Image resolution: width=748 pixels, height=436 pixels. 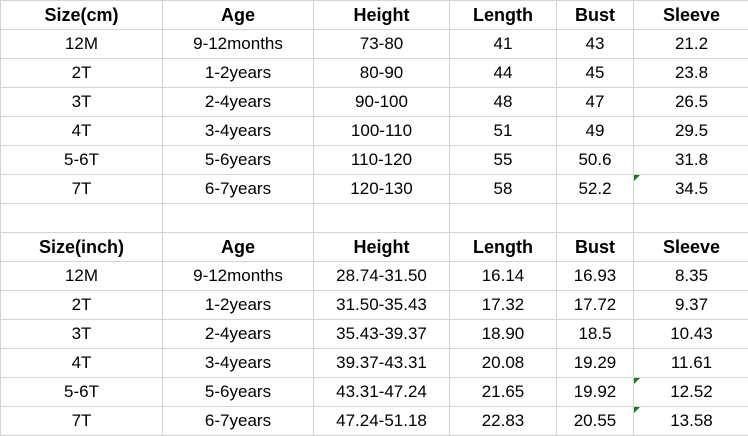 I want to click on cell-length: 44, so click(x=503, y=73).